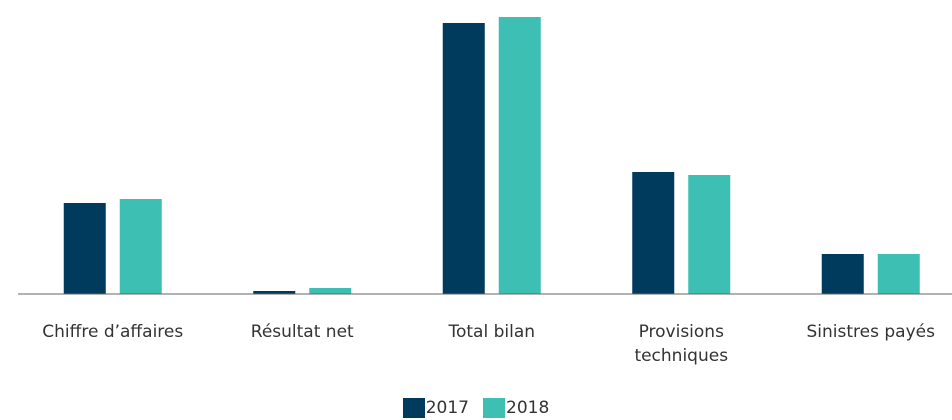  What do you see at coordinates (681, 344) in the screenshot?
I see `x-tick-label: Provisions techniques` at bounding box center [681, 344].